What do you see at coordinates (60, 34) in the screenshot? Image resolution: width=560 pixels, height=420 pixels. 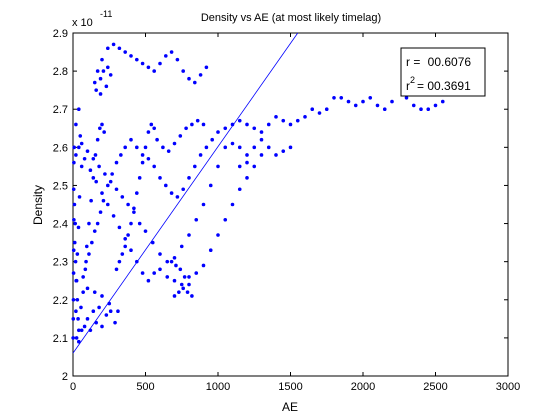 I see `y-tick-label: 2.9` at bounding box center [60, 34].